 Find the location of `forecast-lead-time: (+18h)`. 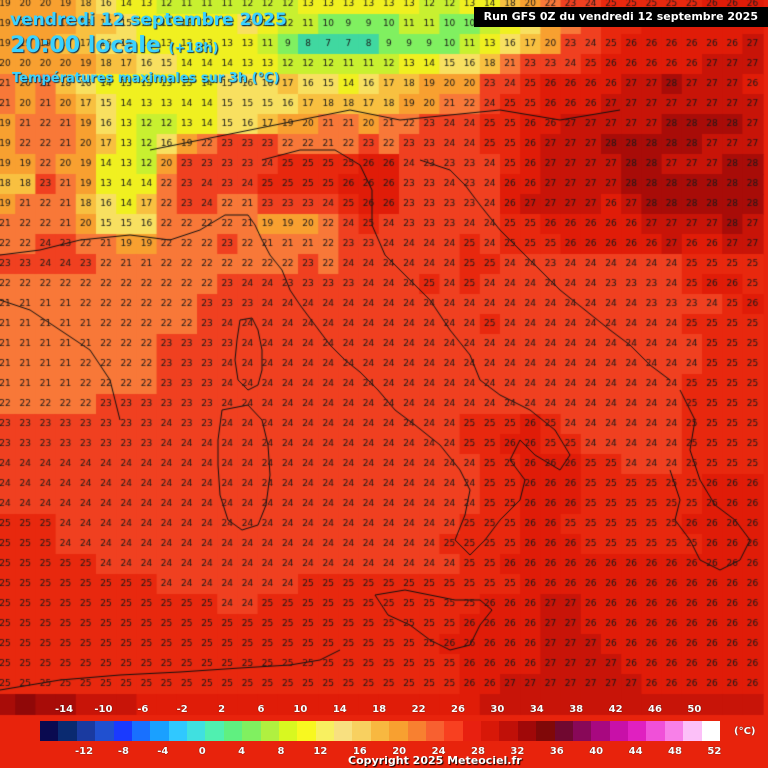

forecast-lead-time: (+18h) is located at coordinates (193, 48).